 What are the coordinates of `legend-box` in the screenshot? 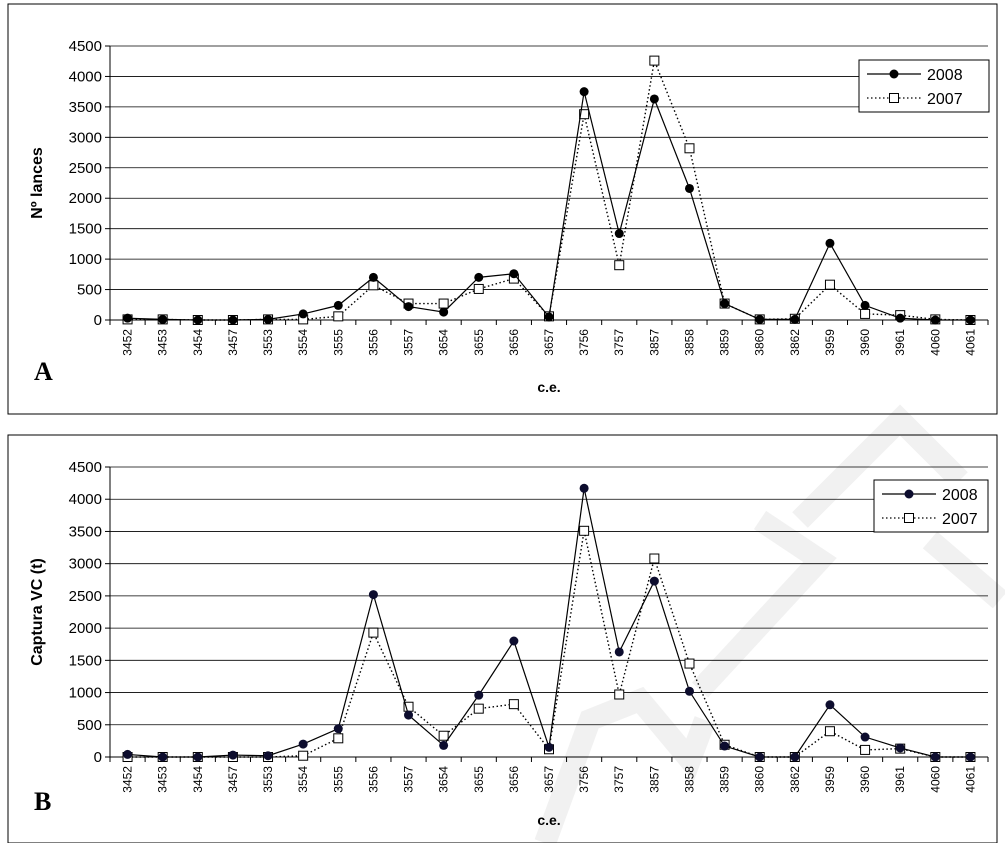 It's located at (931, 506).